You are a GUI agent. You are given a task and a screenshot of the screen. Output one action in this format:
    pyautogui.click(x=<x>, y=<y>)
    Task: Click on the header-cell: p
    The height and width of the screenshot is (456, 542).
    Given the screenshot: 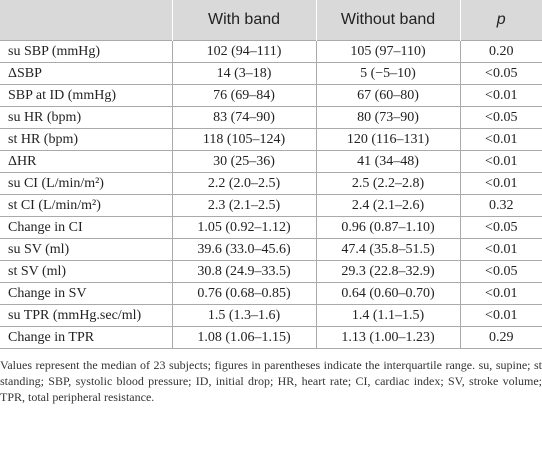 What is the action you would take?
    pyautogui.click(x=500, y=20)
    